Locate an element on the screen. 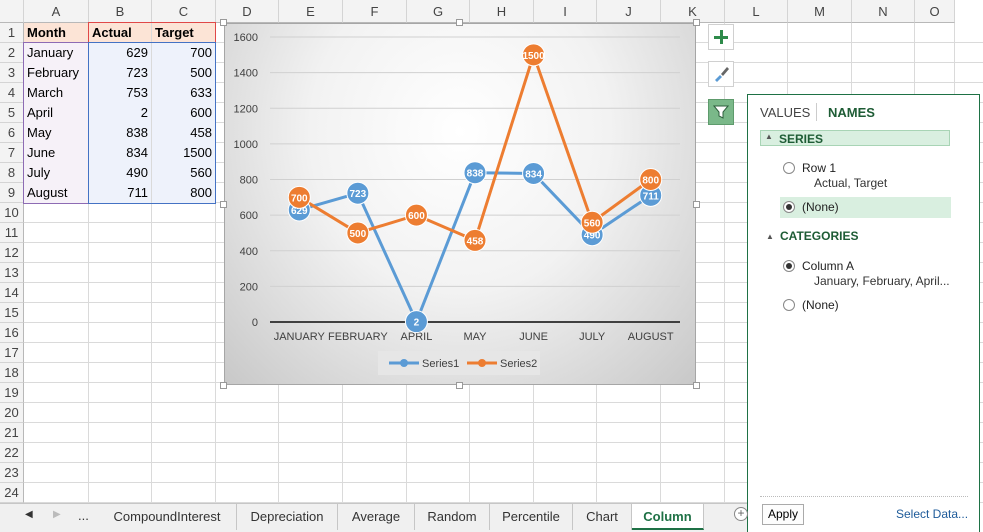  row-header: 14 is located at coordinates (12, 293).